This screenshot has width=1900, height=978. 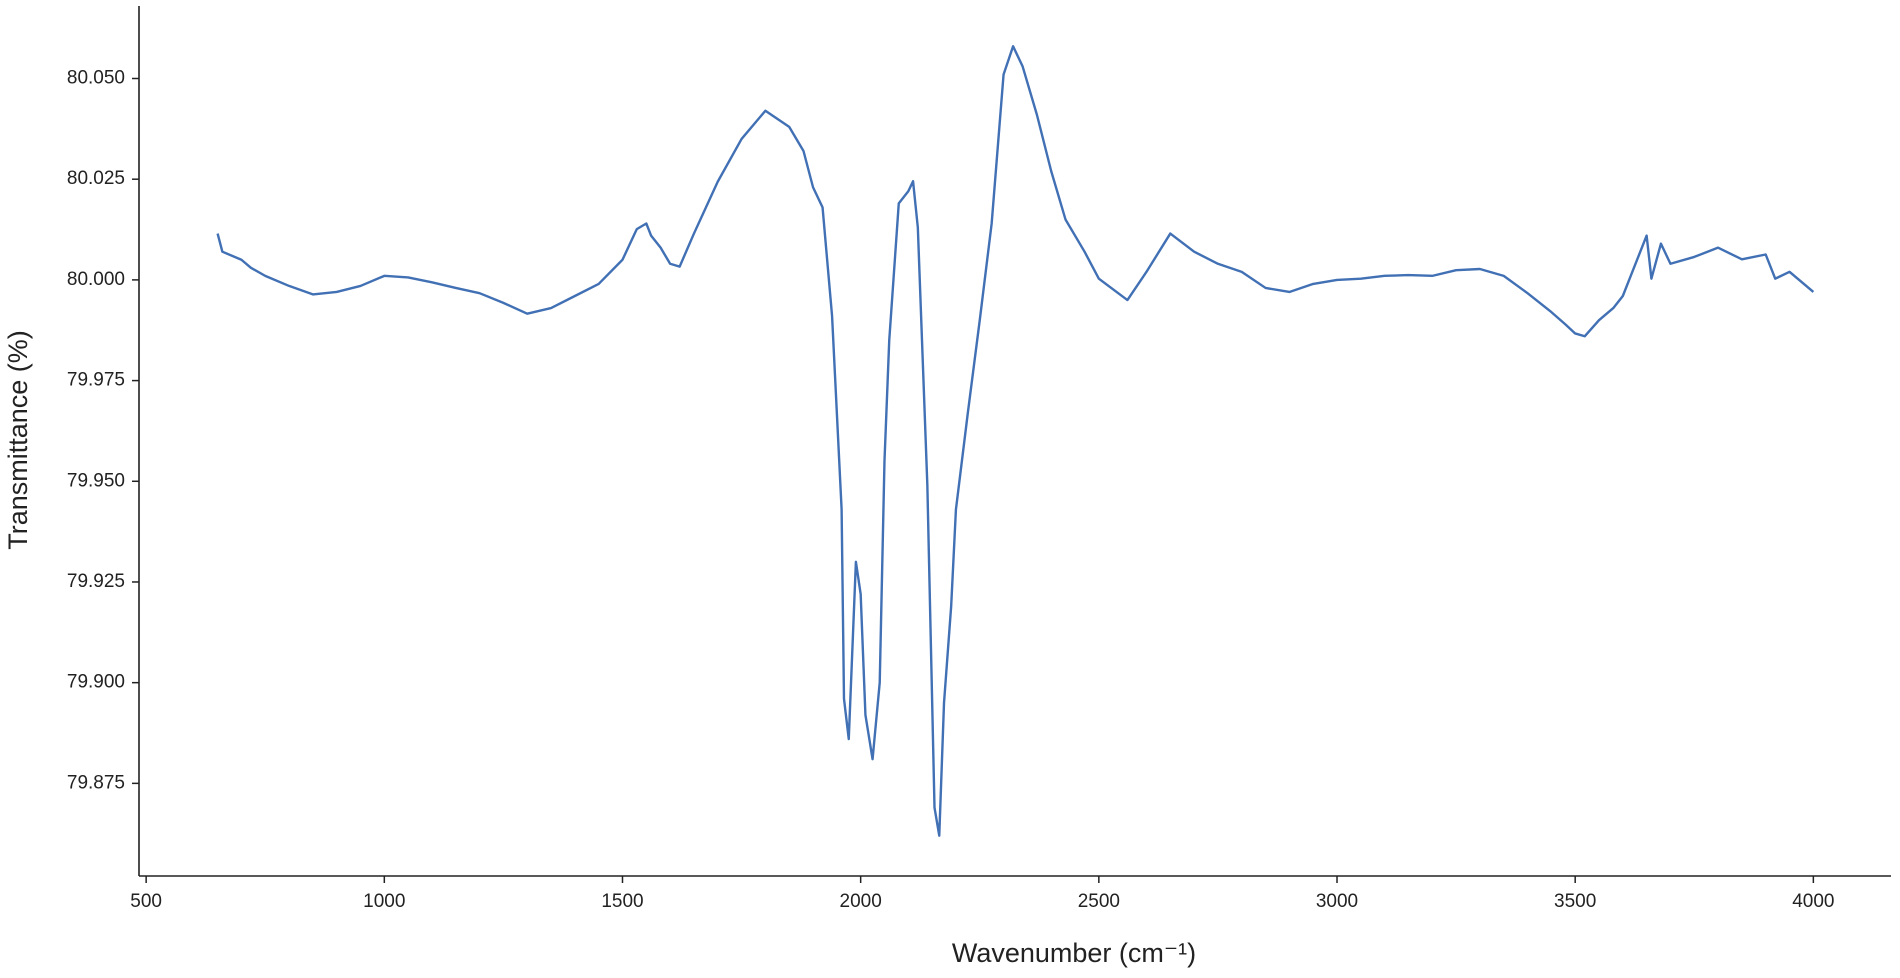 I want to click on x-tick-label: 3500, so click(x=1575, y=901).